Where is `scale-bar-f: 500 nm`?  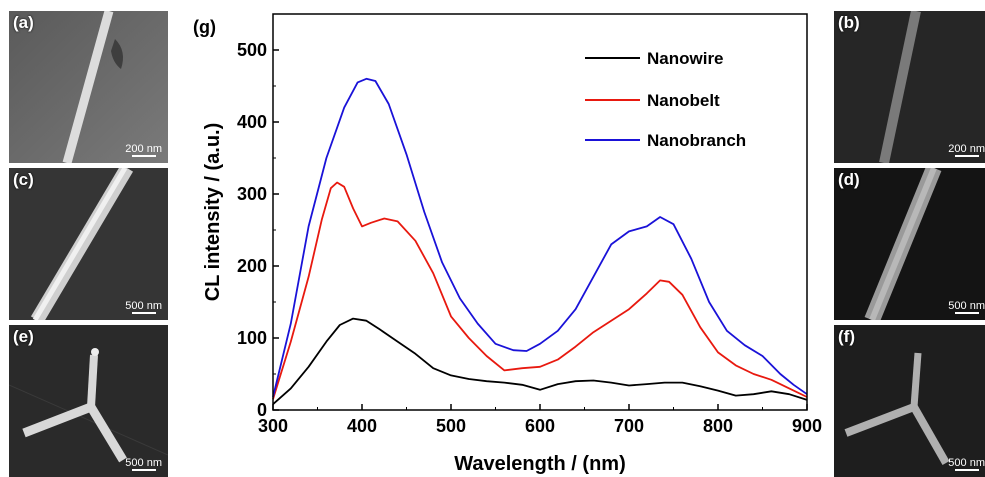 scale-bar-f: 500 nm is located at coordinates (966, 464).